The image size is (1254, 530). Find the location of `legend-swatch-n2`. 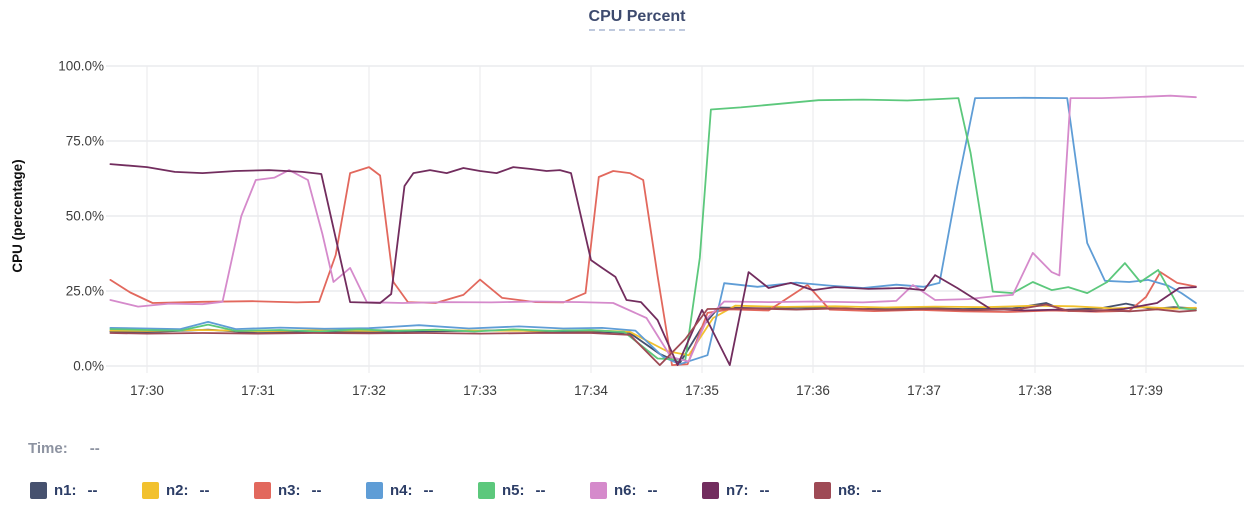

legend-swatch-n2 is located at coordinates (150, 490).